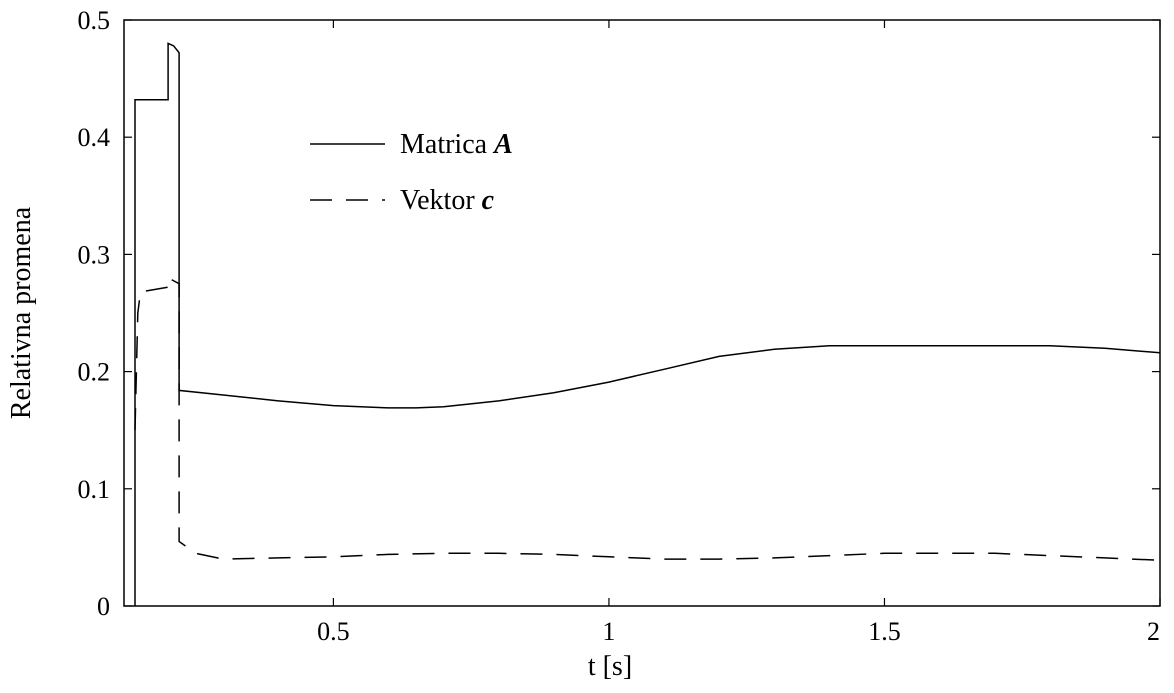 The image size is (1174, 693). What do you see at coordinates (21, 312) in the screenshot?
I see `y-axis-label: Relativna promena` at bounding box center [21, 312].